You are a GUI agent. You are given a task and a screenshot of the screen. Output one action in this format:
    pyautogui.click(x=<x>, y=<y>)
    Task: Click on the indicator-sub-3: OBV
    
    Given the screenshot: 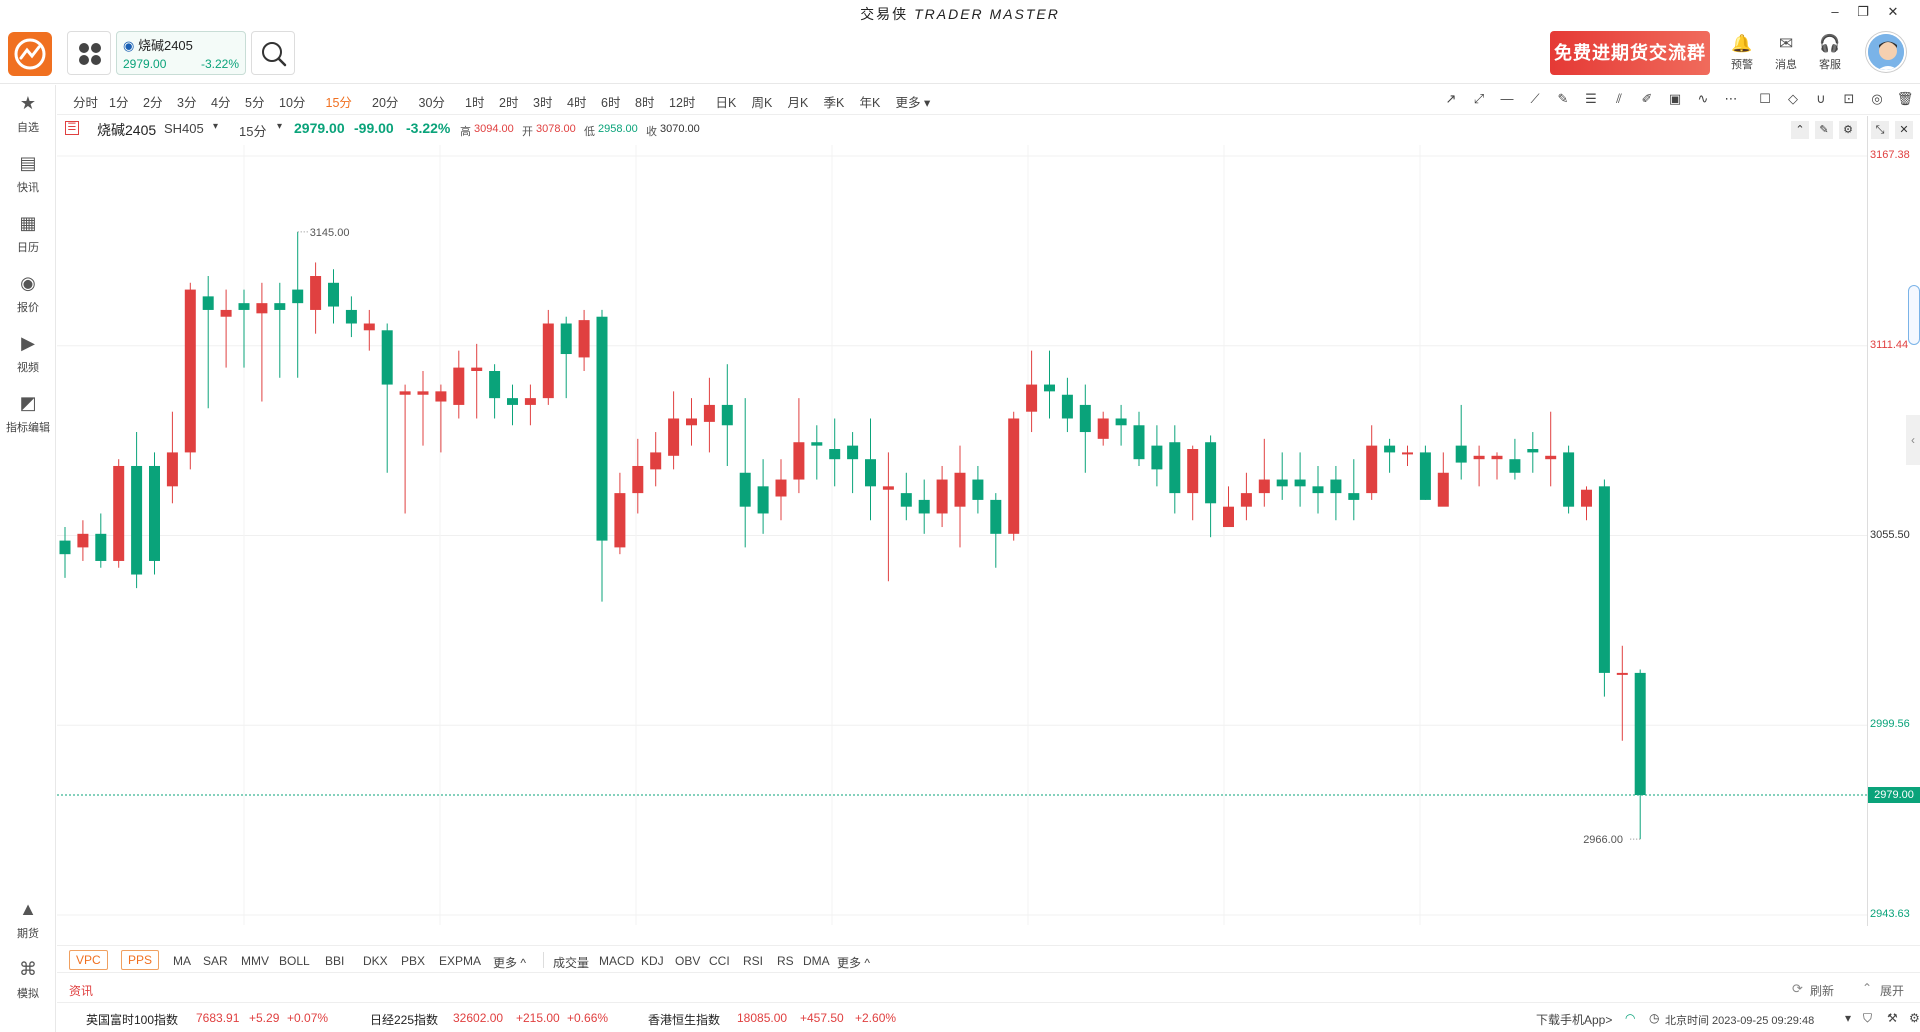 What is the action you would take?
    pyautogui.click(x=688, y=961)
    